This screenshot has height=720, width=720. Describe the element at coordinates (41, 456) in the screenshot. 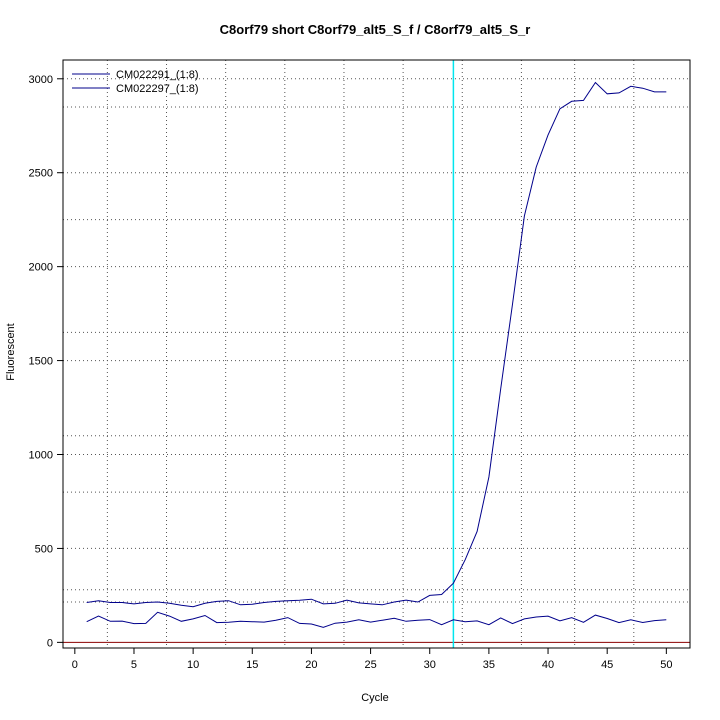

I see `y-tick-label-1000: 1000` at that location.